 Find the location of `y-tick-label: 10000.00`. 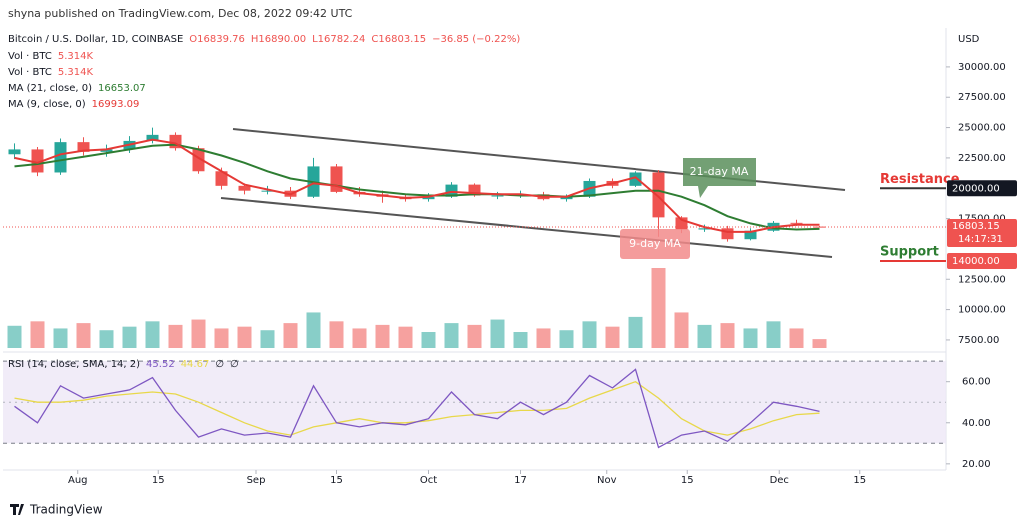

y-tick-label: 10000.00 is located at coordinates (982, 310).